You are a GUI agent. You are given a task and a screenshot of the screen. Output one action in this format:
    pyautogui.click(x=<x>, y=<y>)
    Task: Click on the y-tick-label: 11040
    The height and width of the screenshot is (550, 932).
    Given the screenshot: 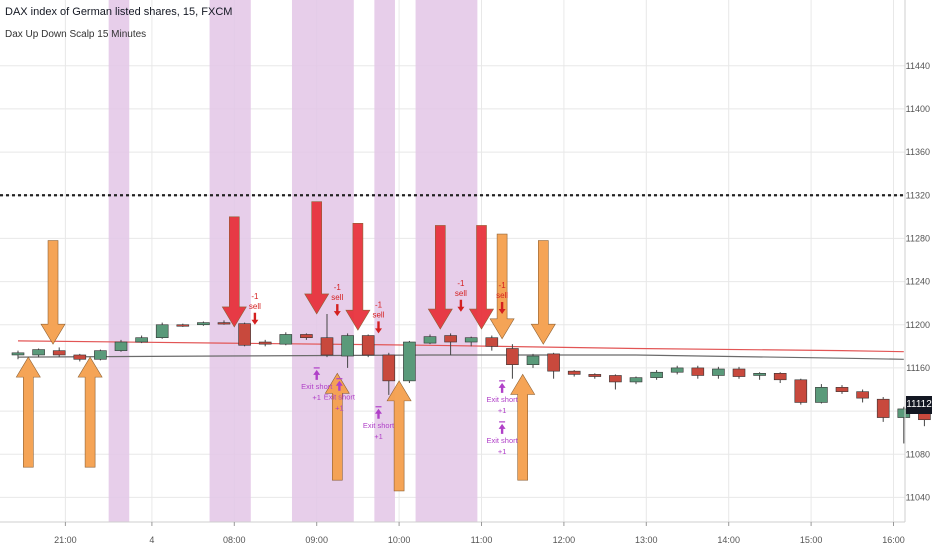 What is the action you would take?
    pyautogui.click(x=918, y=497)
    